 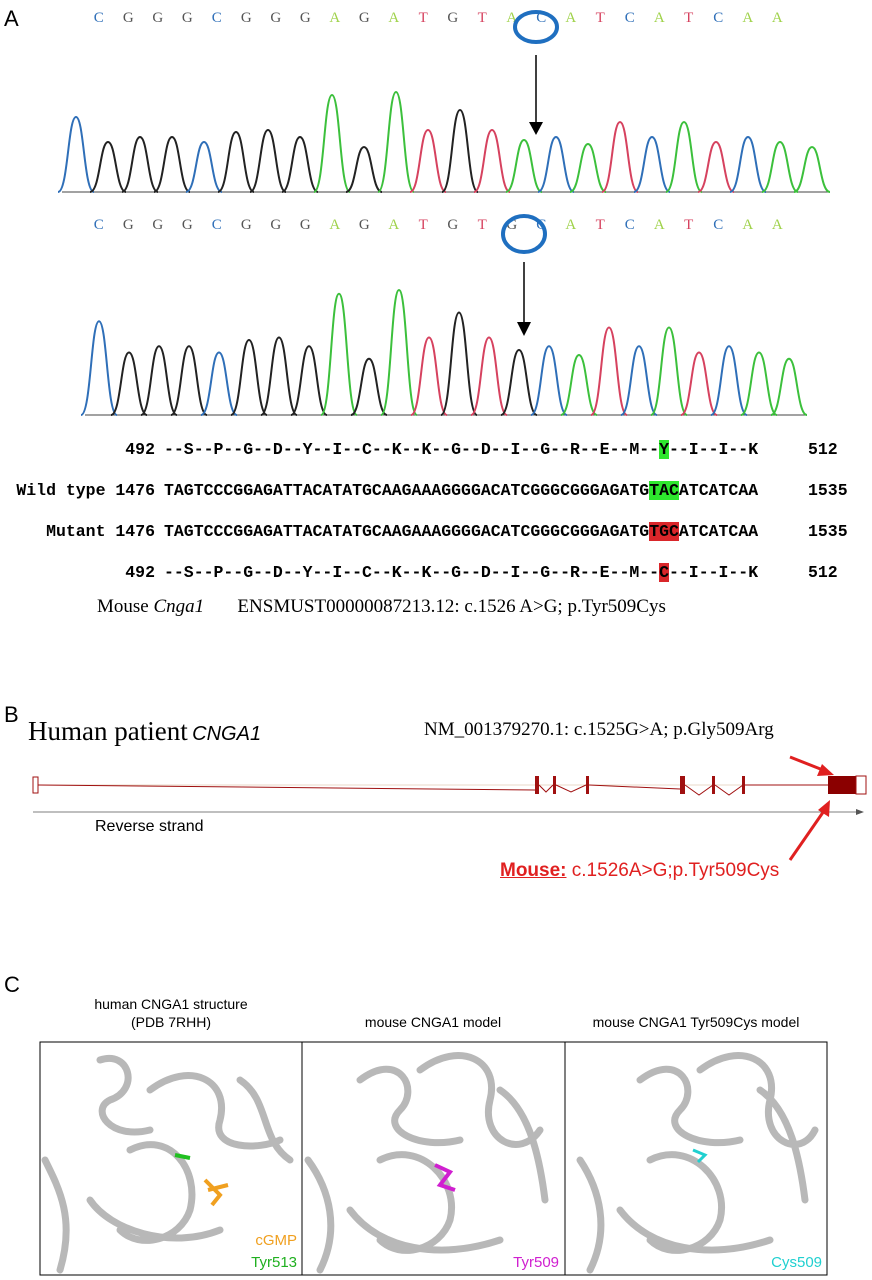 I want to click on structure-title: mouse CNGA1 model, so click(x=433, y=1022).